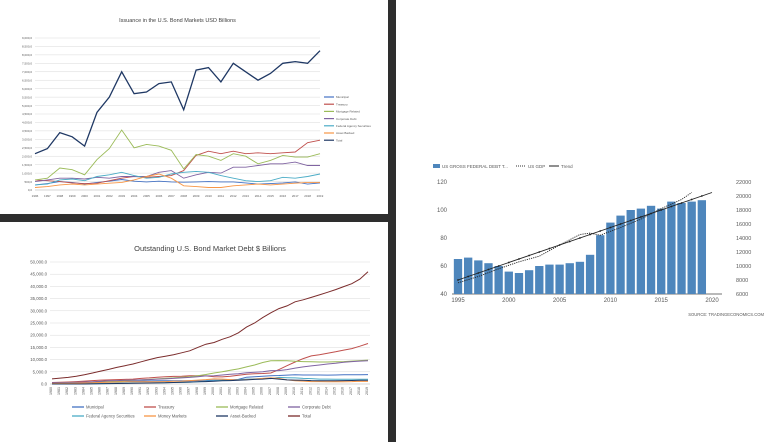 This screenshot has height=442, width=784. What do you see at coordinates (27, 106) in the screenshot?
I see `y-tick-label: 5,000,0` at bounding box center [27, 106].